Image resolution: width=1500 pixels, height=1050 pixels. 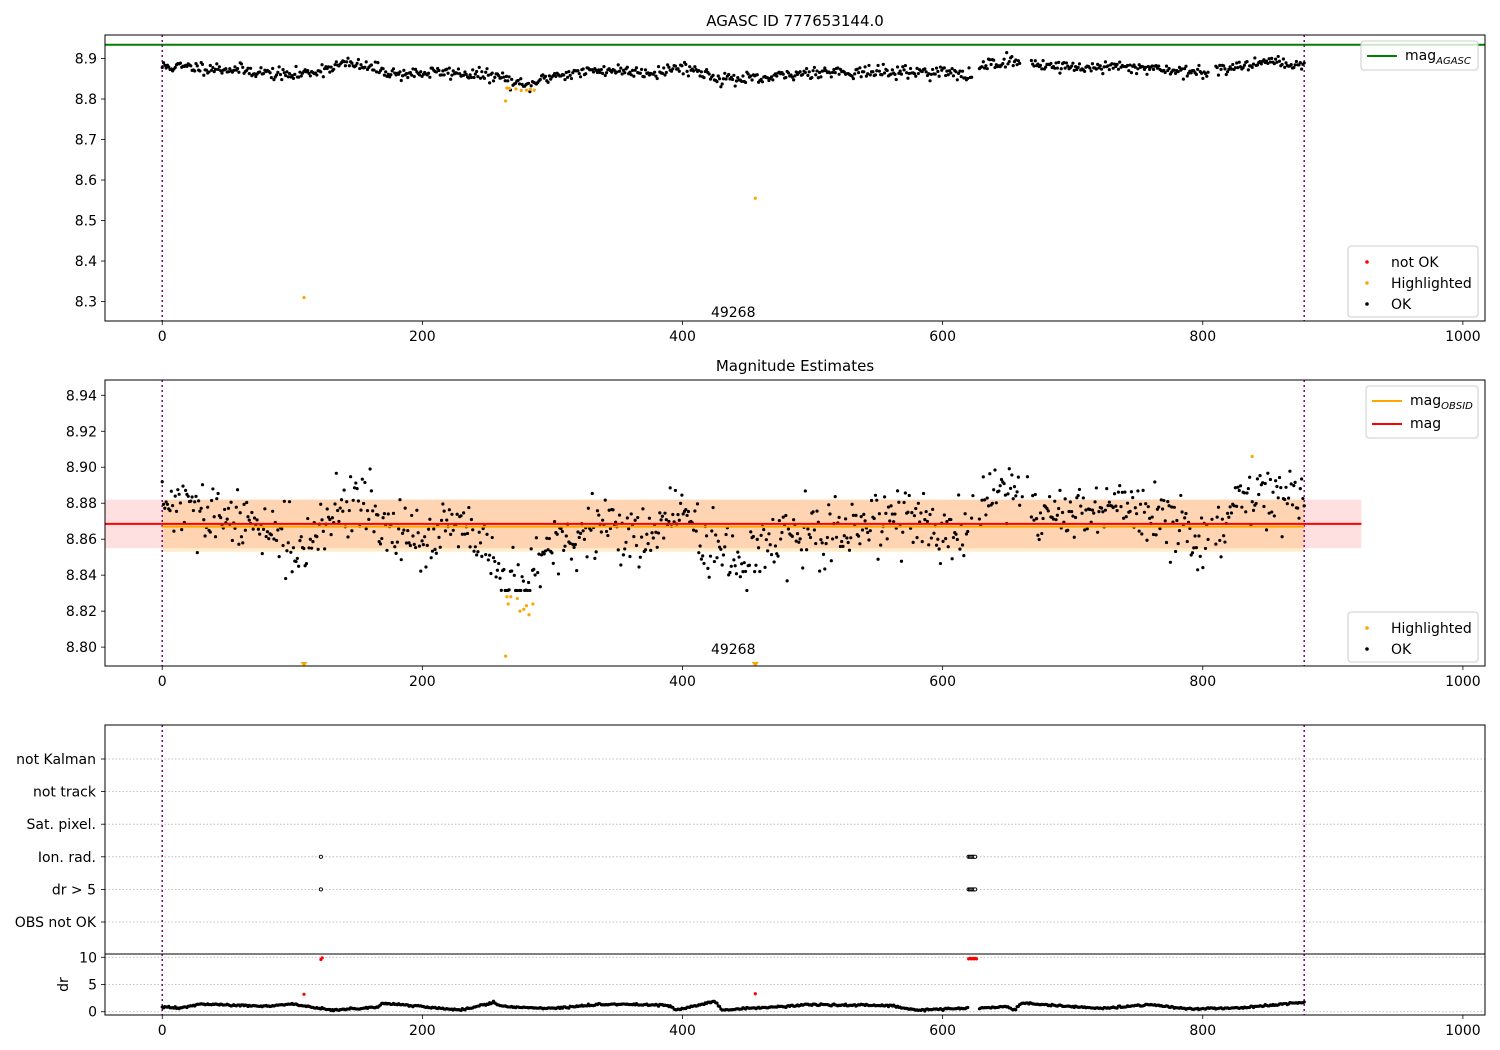 I want to click on y-tick-label: 8.92, so click(x=81, y=432).